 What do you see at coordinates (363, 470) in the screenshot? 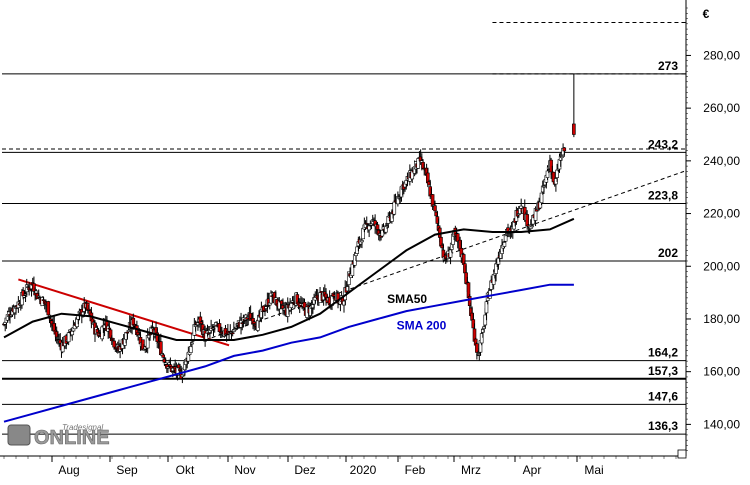
I see `x-tick-label-5: 2020` at bounding box center [363, 470].